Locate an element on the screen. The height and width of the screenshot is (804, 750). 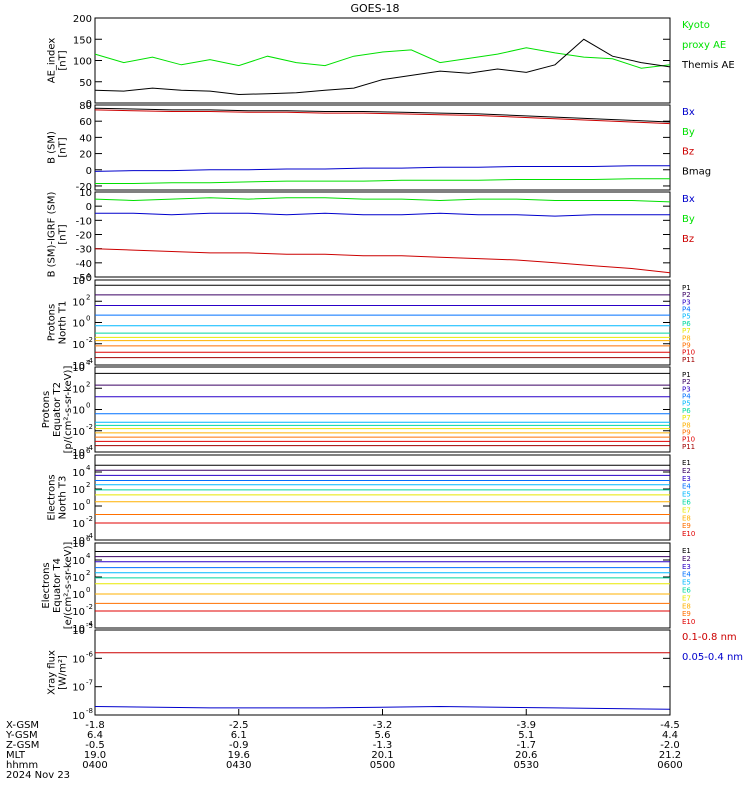
y-axis-label: [p/(cm²-s-sr-keV)] is located at coordinates (68, 410).